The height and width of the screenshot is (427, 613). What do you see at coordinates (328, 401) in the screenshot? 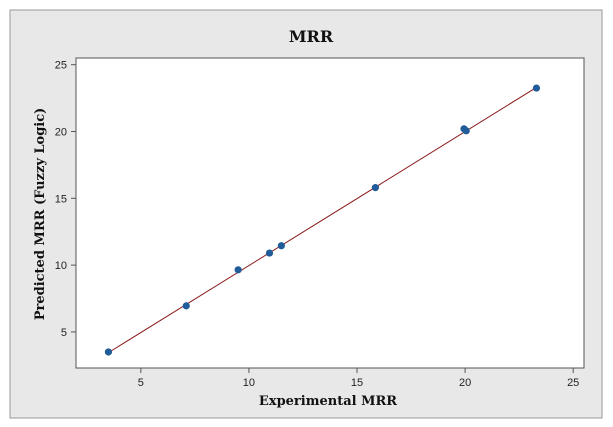
I see `x-axis-label: Experimental MRR` at bounding box center [328, 401].